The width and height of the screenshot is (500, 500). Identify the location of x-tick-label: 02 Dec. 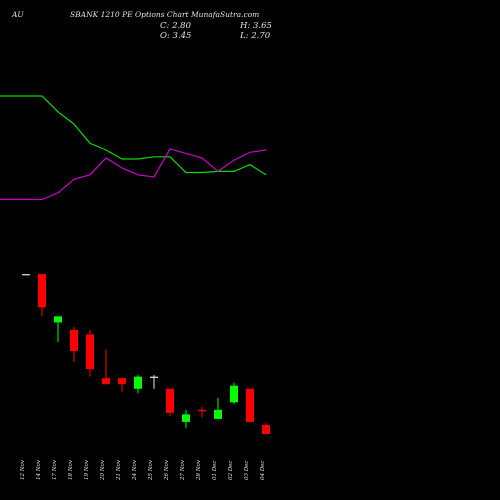
(231, 471).